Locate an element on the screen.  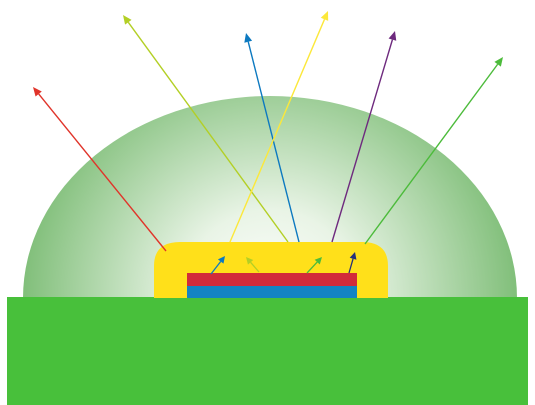
chip-top-layer is located at coordinates (272, 279).